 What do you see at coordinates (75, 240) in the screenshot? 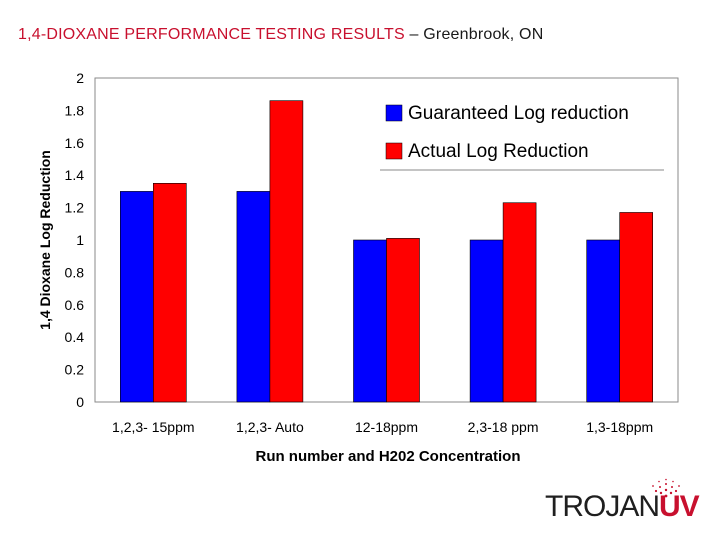
I see `y-tick-labels: 0 0.2 0.4 0.6 0.8 1 1.2 1.4 1.6 1.8 2` at bounding box center [75, 240].